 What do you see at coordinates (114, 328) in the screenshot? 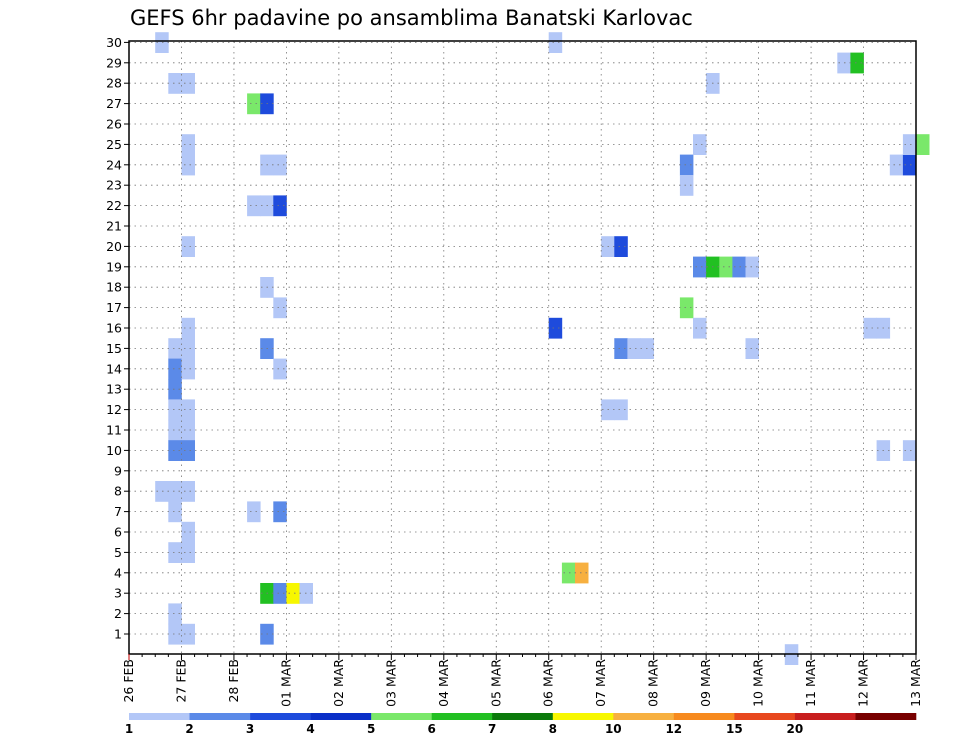
I see `y-tick-label: 16` at bounding box center [114, 328].